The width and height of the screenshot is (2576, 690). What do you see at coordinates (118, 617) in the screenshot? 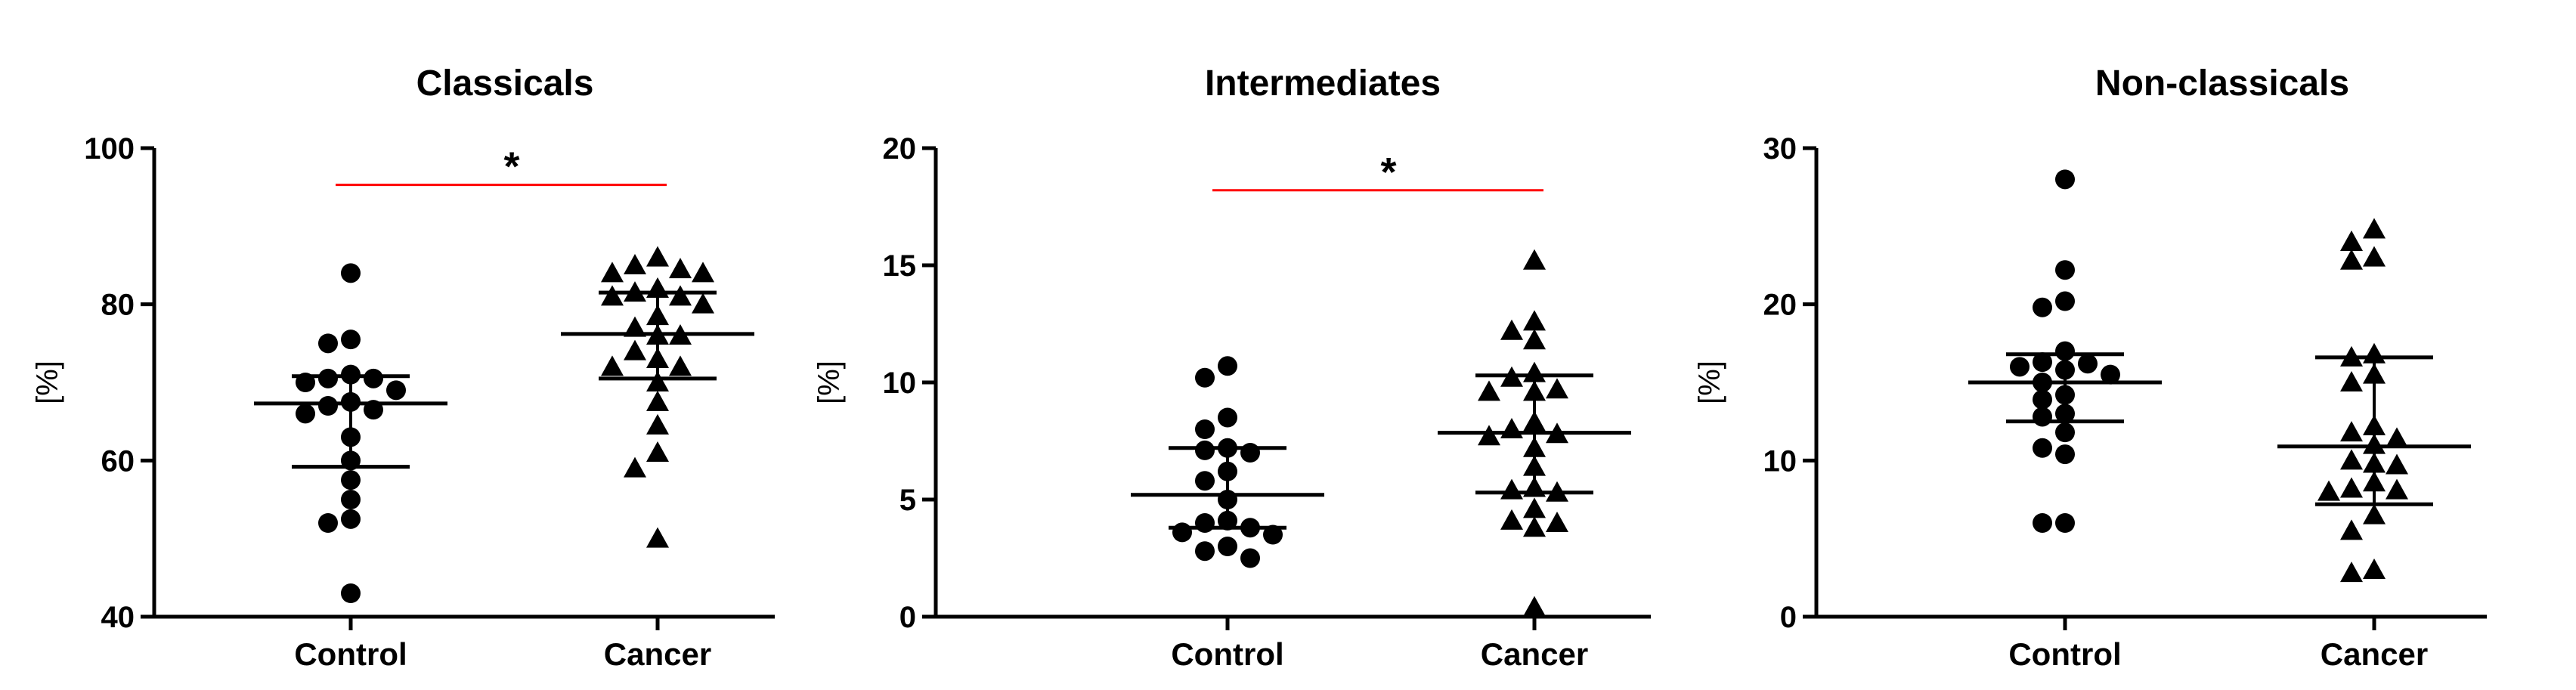
I see `y-tick-label: 40` at bounding box center [118, 617].